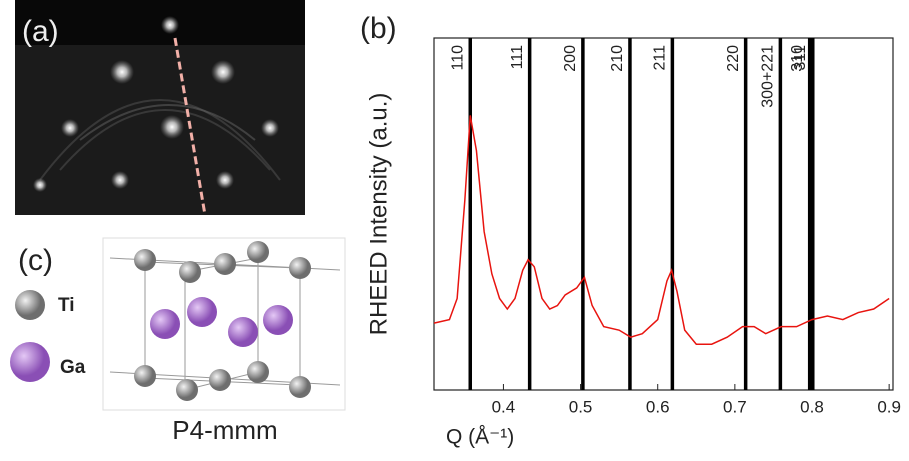 This screenshot has width=909, height=461. What do you see at coordinates (40, 31) in the screenshot?
I see `panel-label: (a)` at bounding box center [40, 31].